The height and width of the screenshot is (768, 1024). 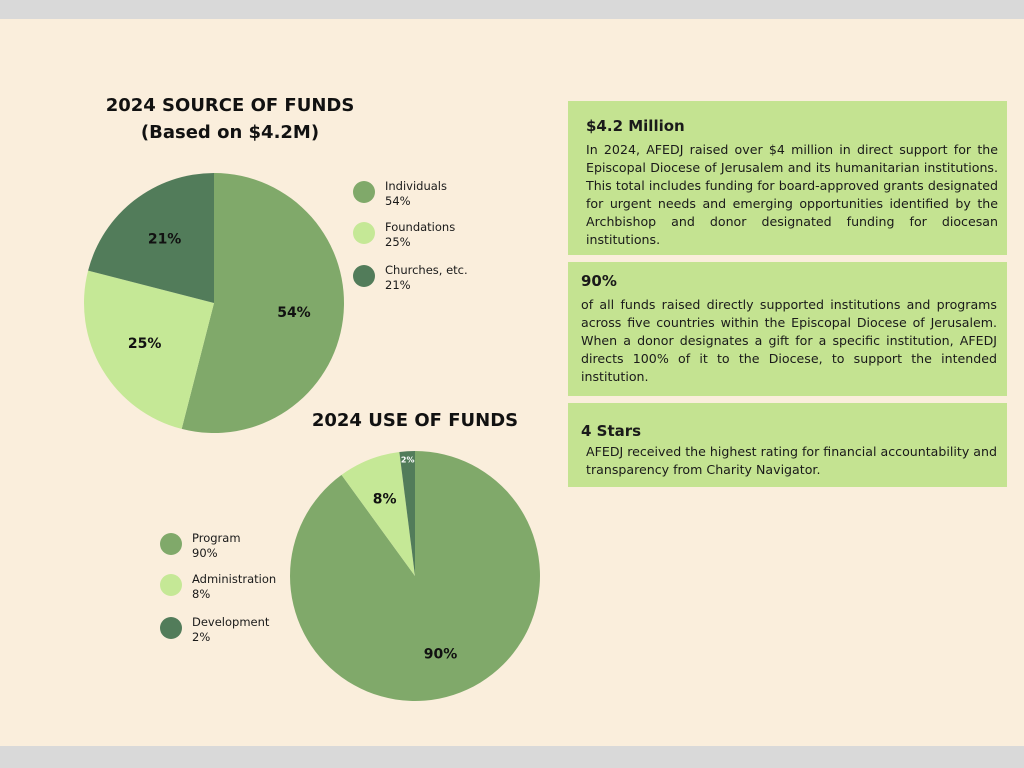 I want to click on legend-swatch-program, so click(x=171, y=544).